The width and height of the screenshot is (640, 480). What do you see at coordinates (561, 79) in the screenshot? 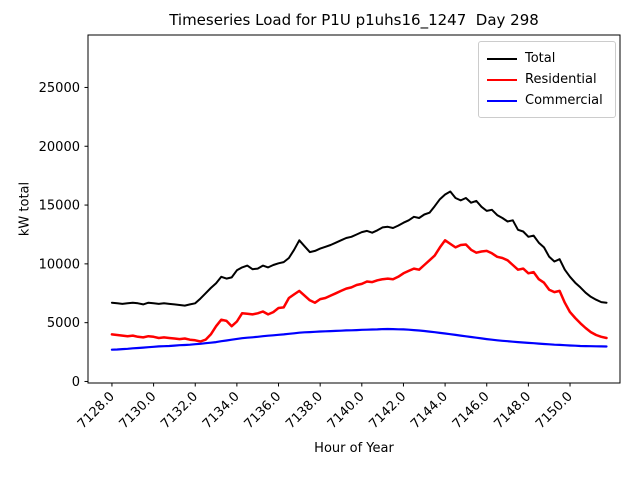
I see `legend-label: Residential` at bounding box center [561, 79].